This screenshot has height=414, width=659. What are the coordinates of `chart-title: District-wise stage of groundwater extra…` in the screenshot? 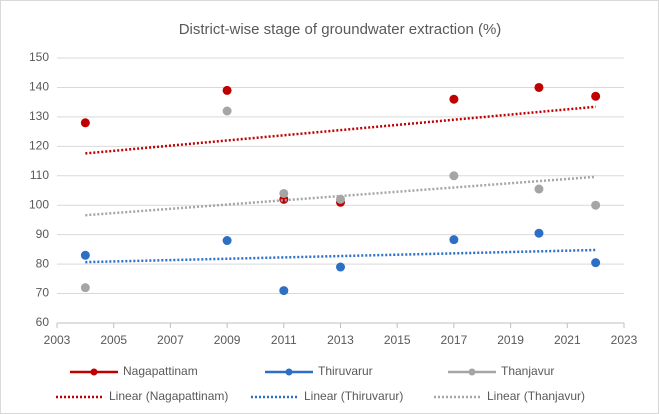 It's located at (340, 29).